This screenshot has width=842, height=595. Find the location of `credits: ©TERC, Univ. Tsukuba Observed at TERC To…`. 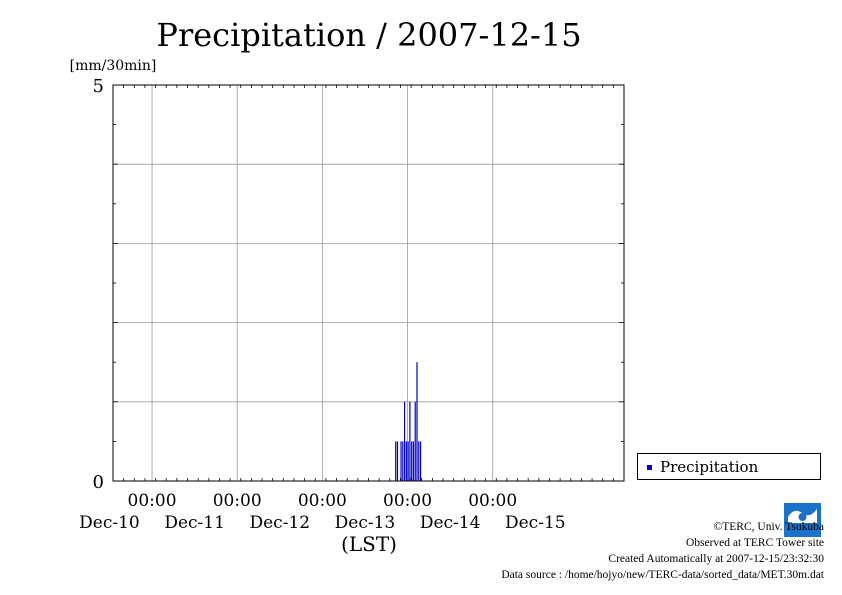

credits: ©TERC, Univ. Tsukuba Observed at TERC To… is located at coordinates (662, 551).